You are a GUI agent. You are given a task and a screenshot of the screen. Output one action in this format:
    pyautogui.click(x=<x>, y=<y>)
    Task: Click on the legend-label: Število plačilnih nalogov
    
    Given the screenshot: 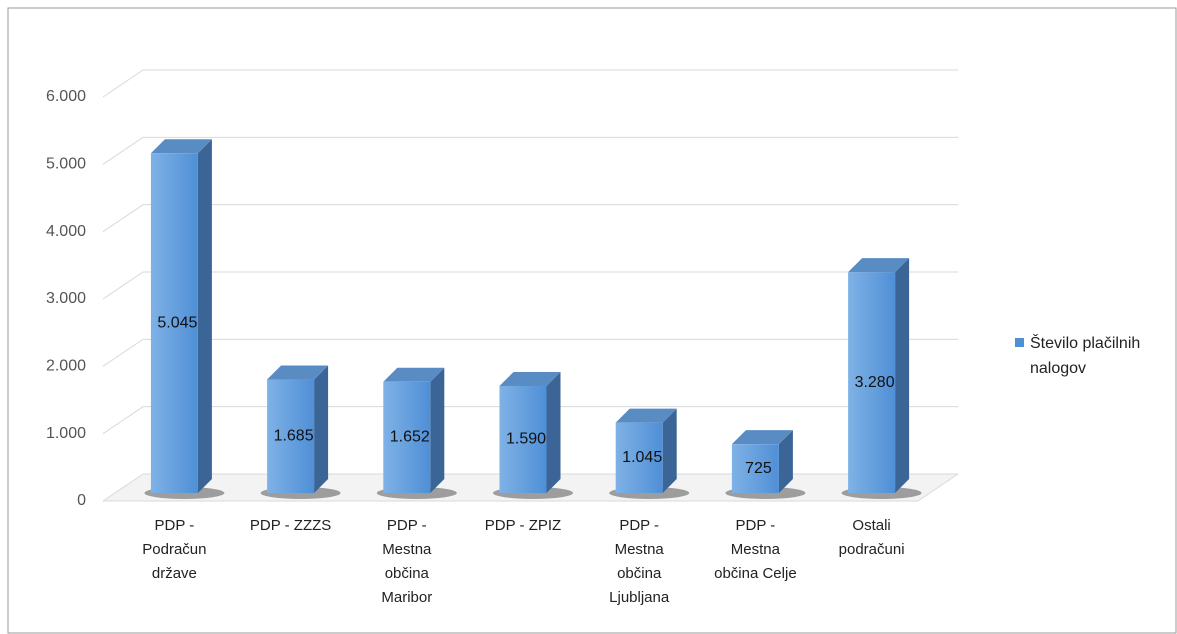 What is the action you would take?
    pyautogui.click(x=1085, y=356)
    